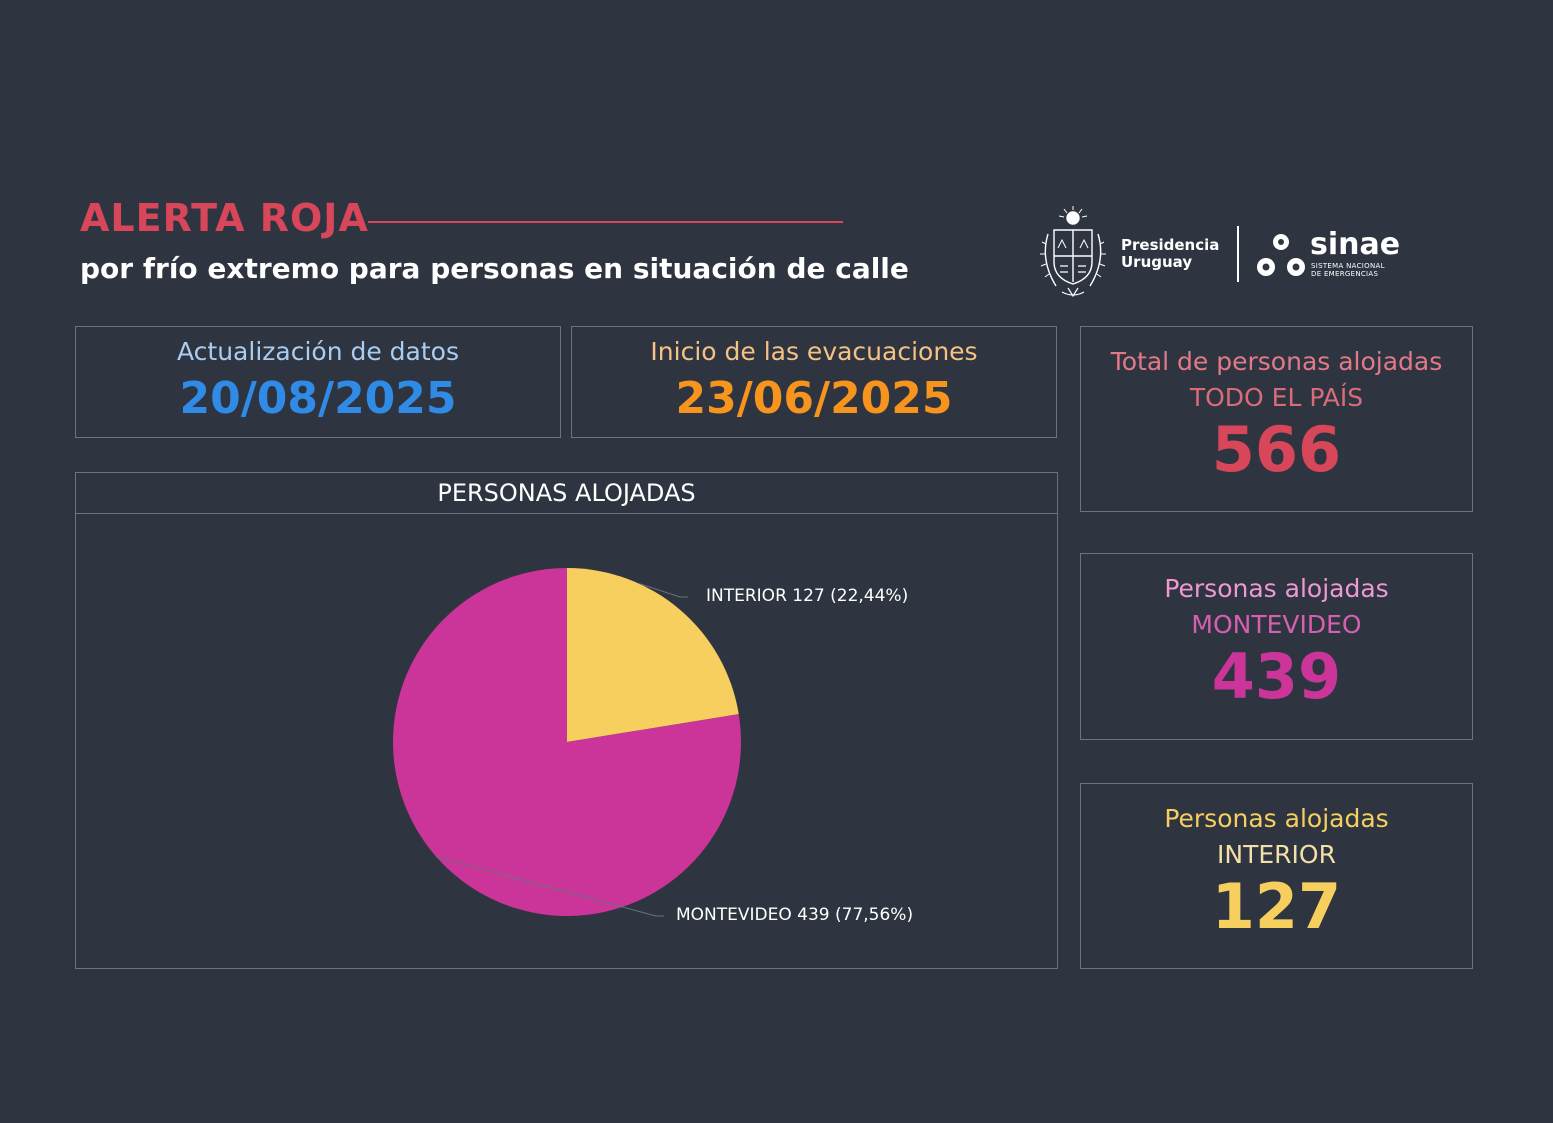 The height and width of the screenshot is (1123, 1553). Describe the element at coordinates (807, 596) in the screenshot. I see `pie-label-interior: INTERIOR 127 (22,44%)` at that location.